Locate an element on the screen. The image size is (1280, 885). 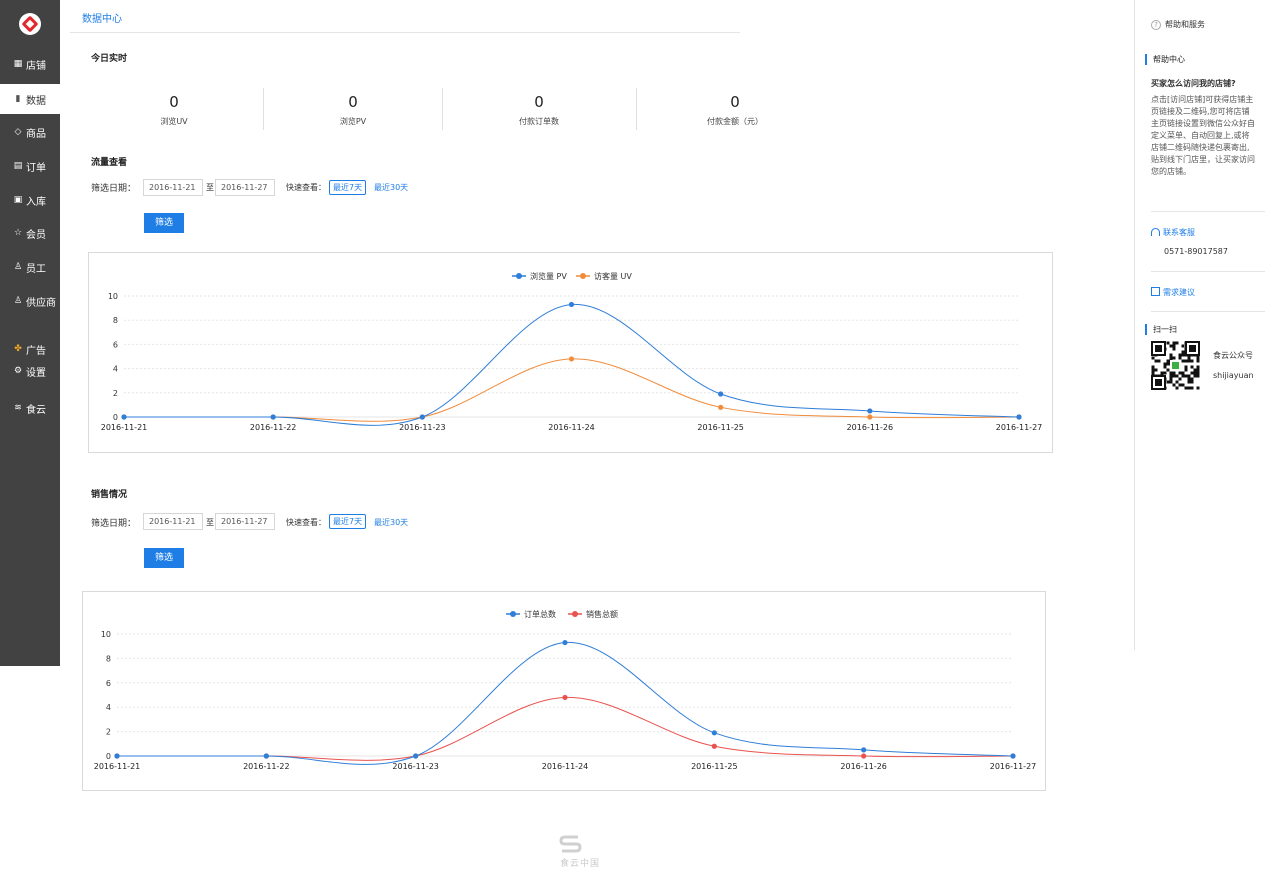
sales-filter-button: 筛选 is located at coordinates (164, 558).